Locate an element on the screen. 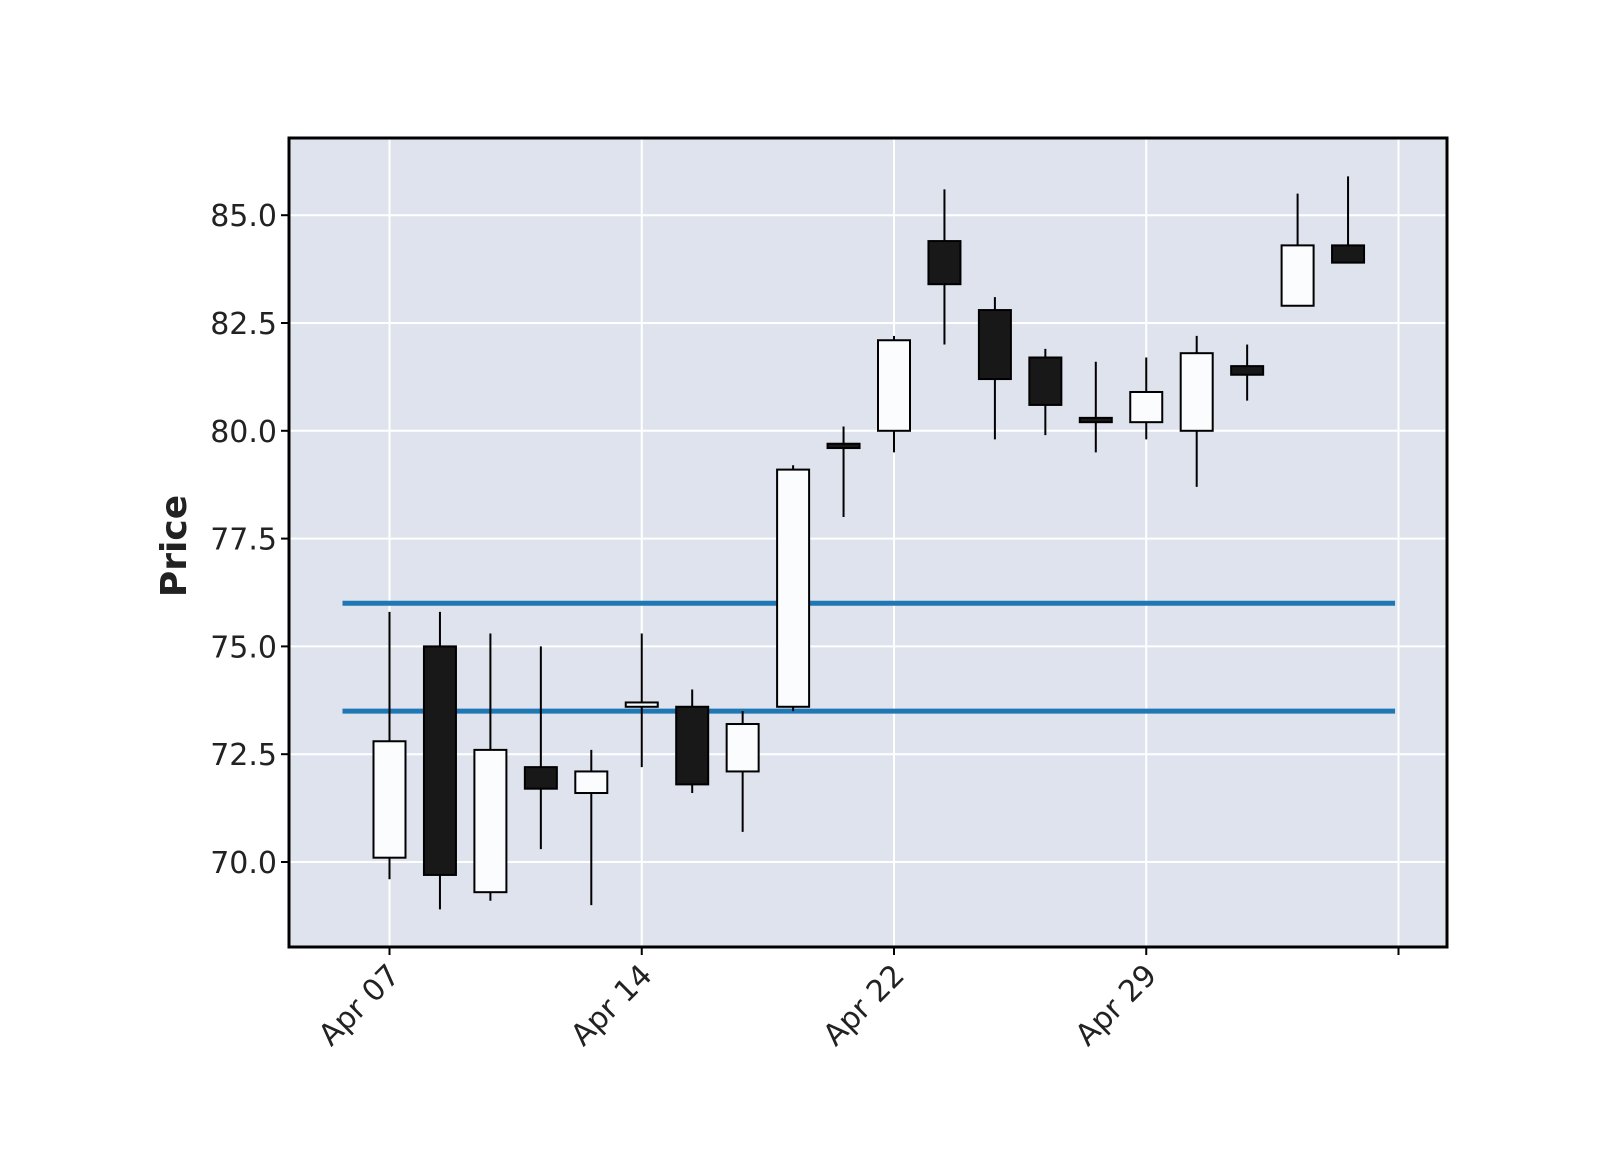 The image size is (1600, 1150). y-tick-label: 72.5 is located at coordinates (243, 755).